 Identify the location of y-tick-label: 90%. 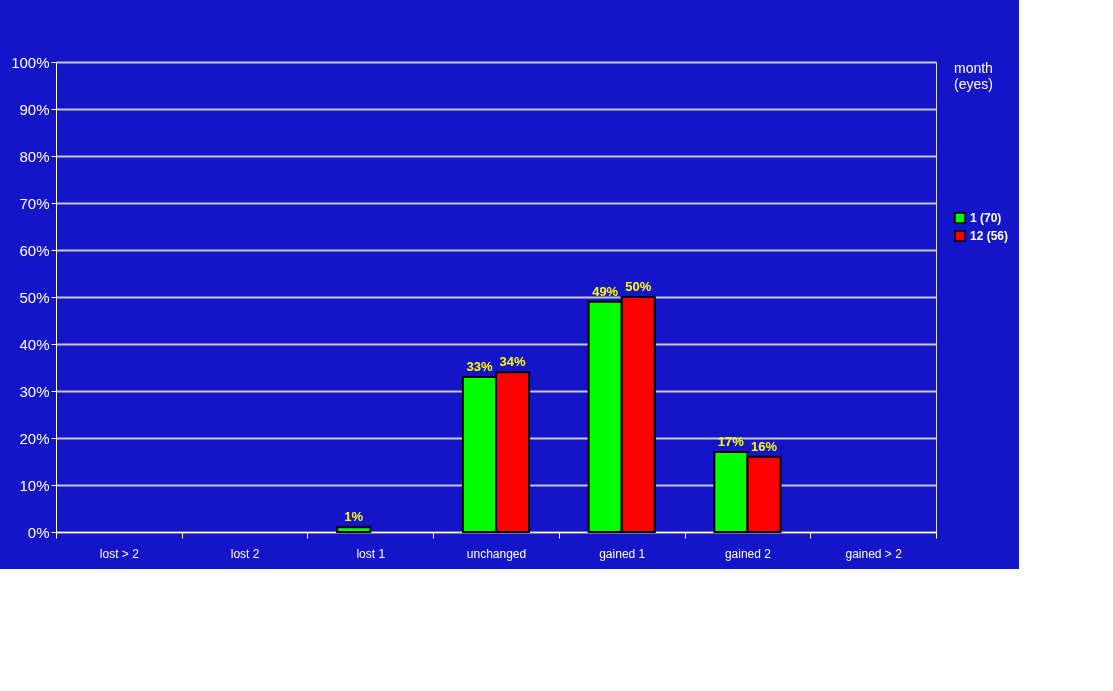
(34, 109).